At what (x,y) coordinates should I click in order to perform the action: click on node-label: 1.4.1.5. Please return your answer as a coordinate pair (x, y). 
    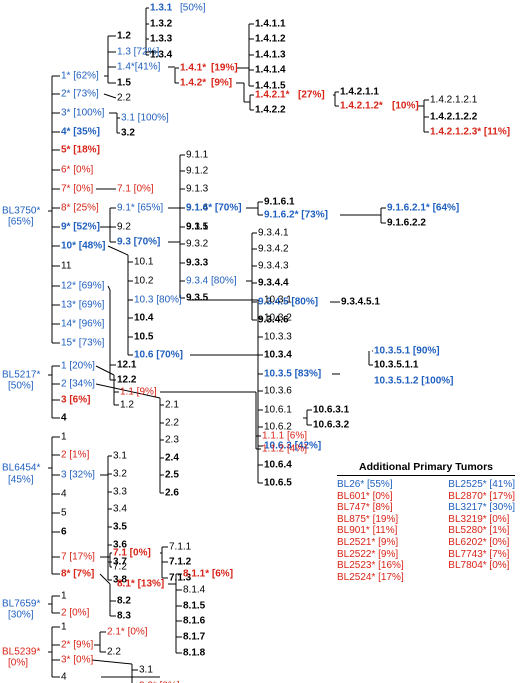
    Looking at the image, I should click on (270, 86).